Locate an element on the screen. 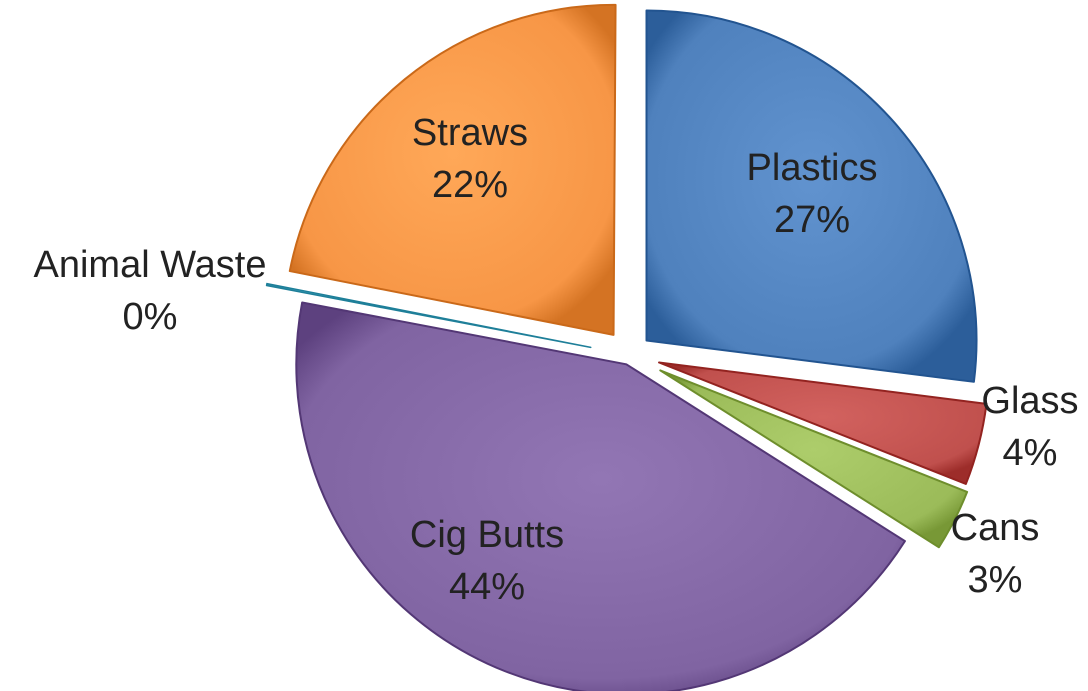 This screenshot has width=1088, height=691. slice-value-cig-butts: 44% is located at coordinates (487, 587).